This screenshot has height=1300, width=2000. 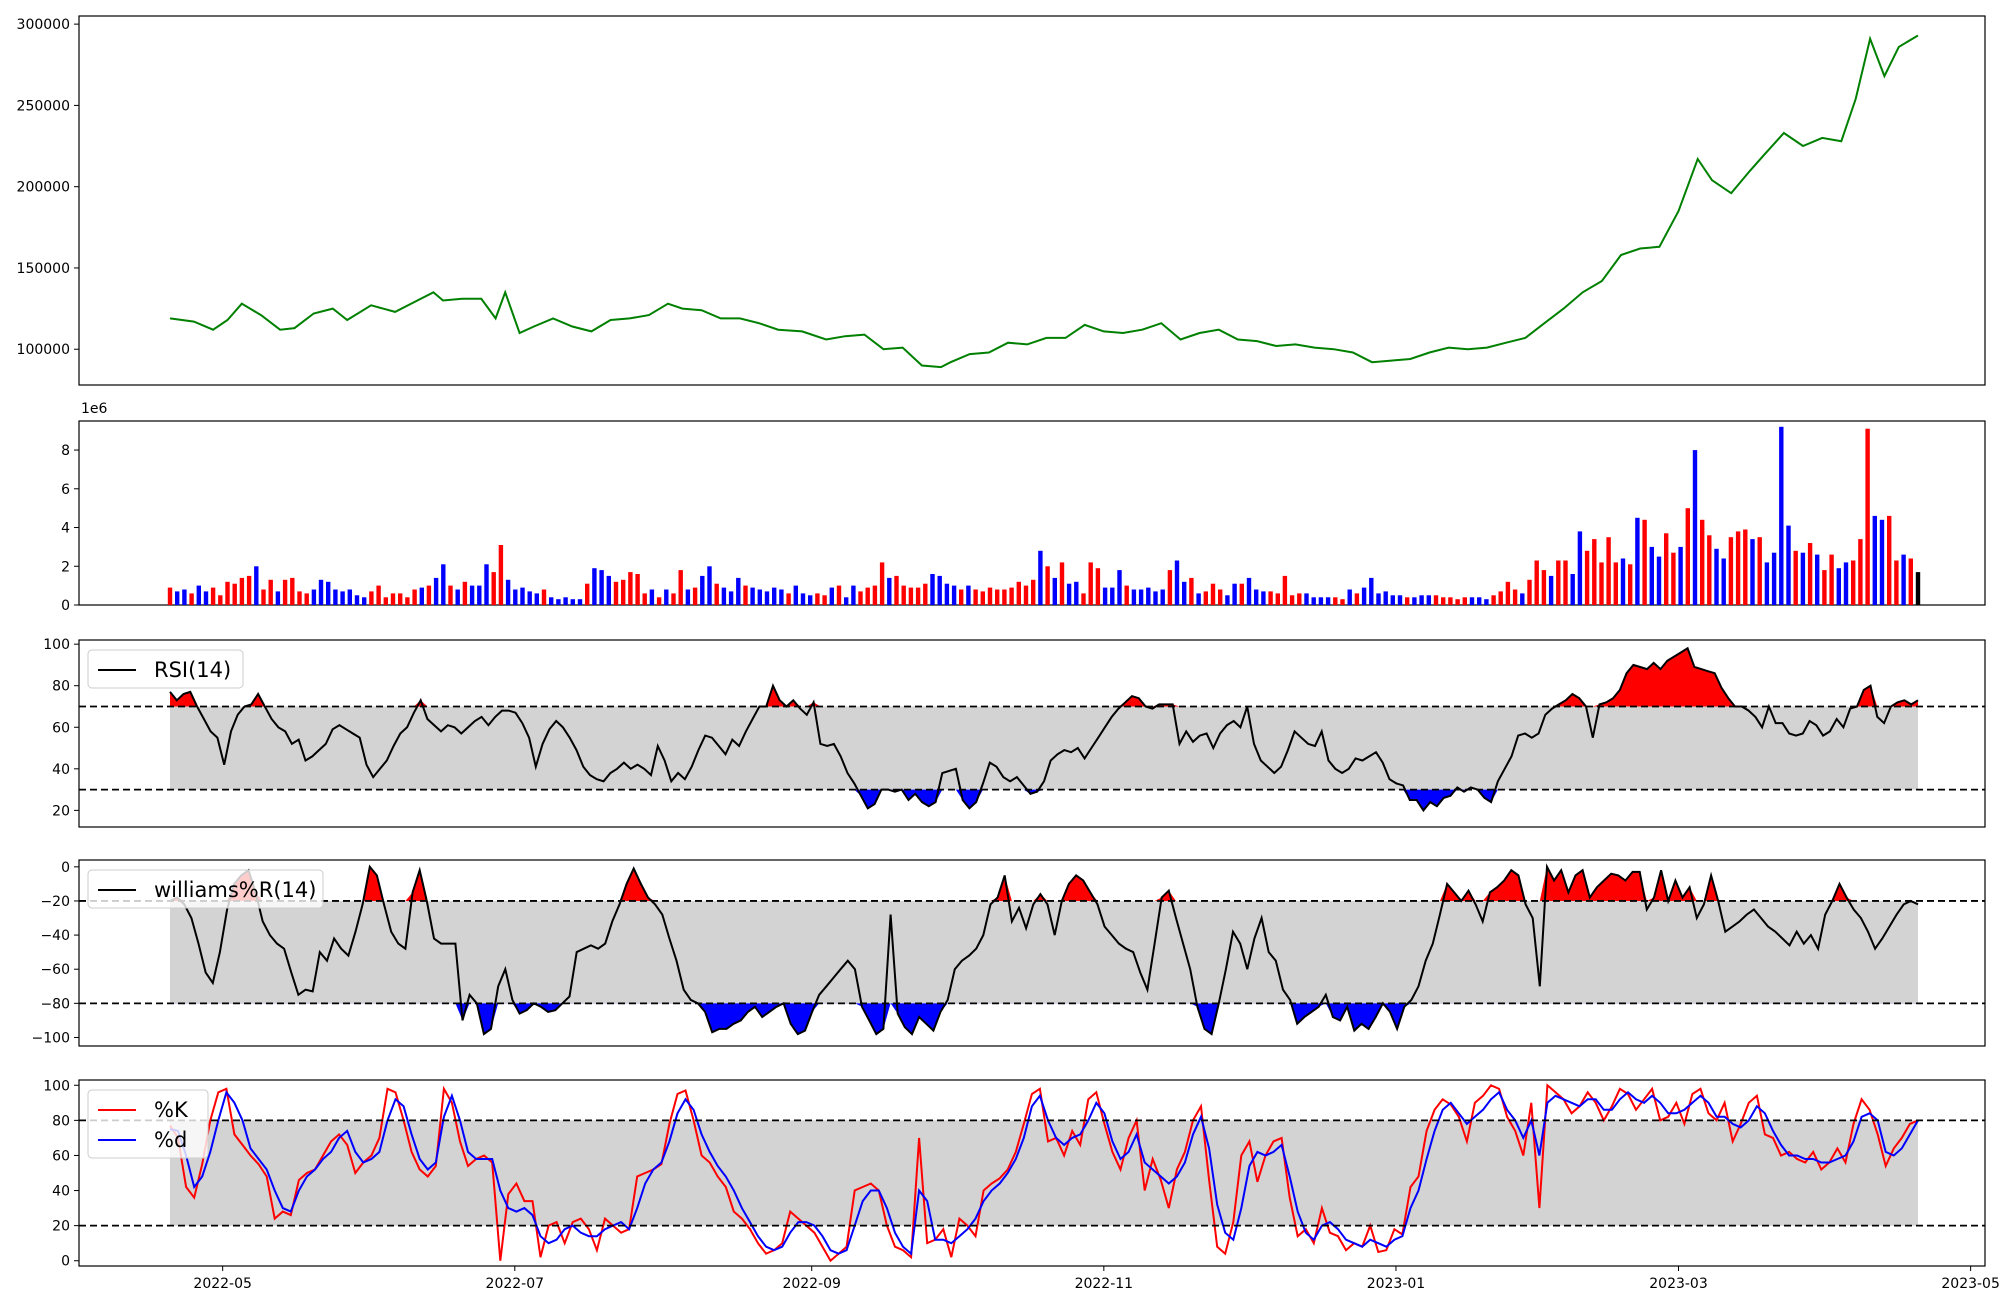 I want to click on williams-overbought-fill, so click(x=1044, y=883).